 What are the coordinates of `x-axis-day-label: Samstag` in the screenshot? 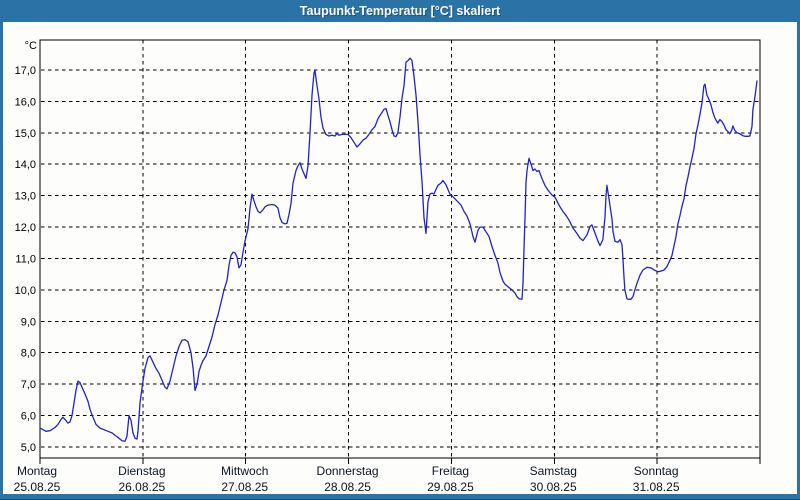 It's located at (553, 471).